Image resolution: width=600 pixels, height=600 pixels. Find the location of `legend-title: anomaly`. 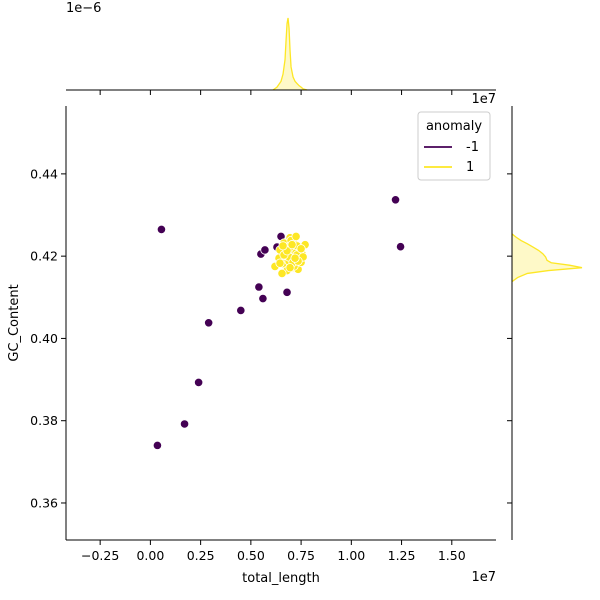

legend-title: anomaly is located at coordinates (454, 126).